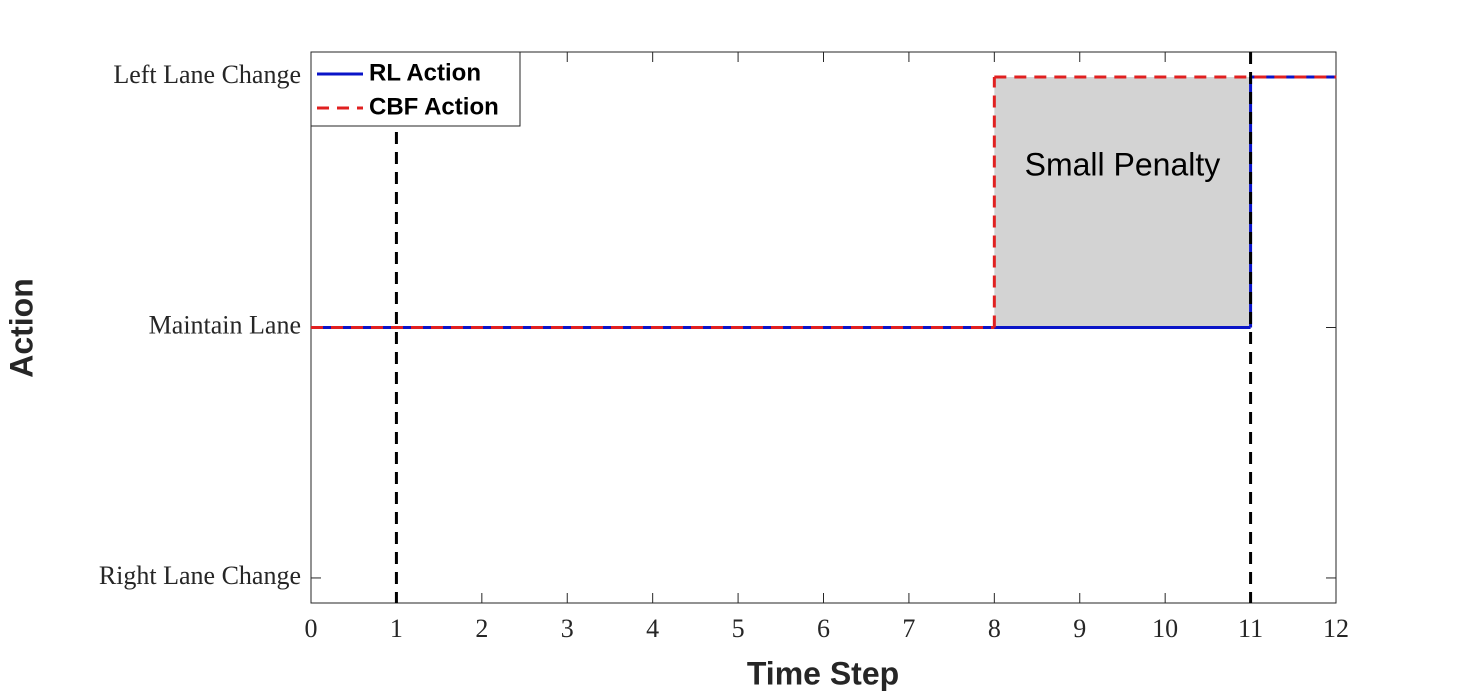 Image resolution: width=1477 pixels, height=694 pixels. I want to click on annotation: Small Penalty, so click(1123, 164).